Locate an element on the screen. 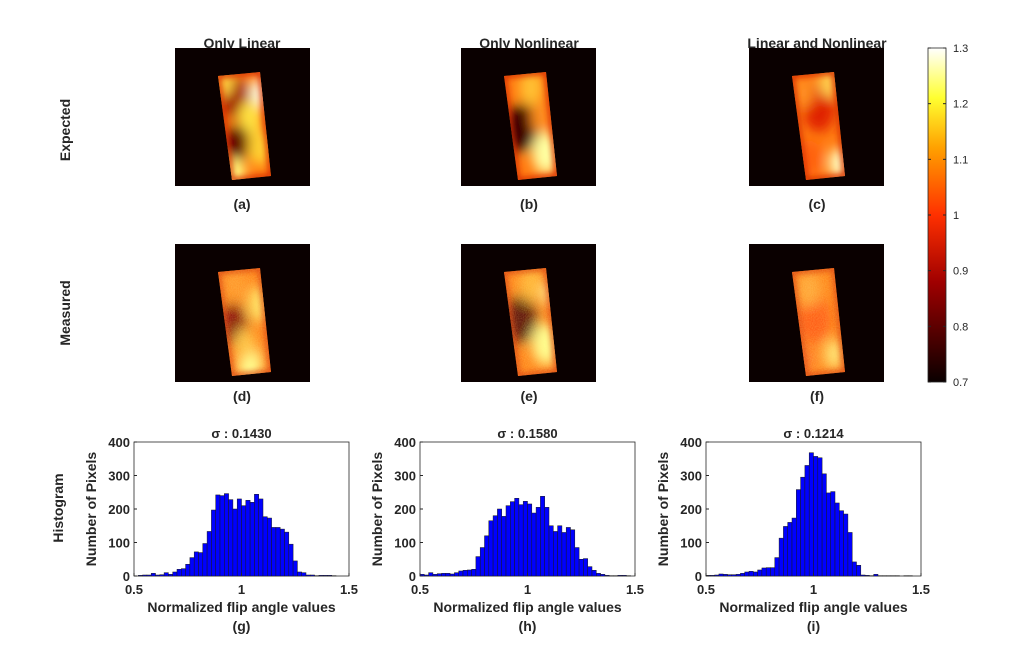 This screenshot has width=1024, height=646. colorbar-tick-label: 0.7 is located at coordinates (960, 383).